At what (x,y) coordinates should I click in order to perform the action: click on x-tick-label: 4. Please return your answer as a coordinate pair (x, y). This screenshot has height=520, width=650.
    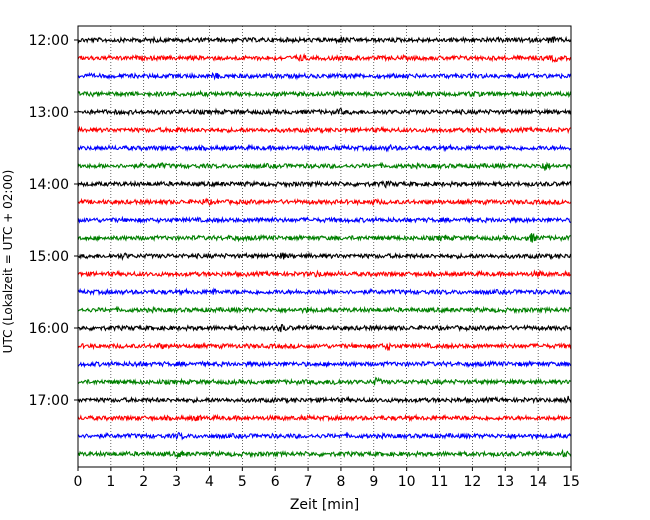
    Looking at the image, I should click on (209, 482).